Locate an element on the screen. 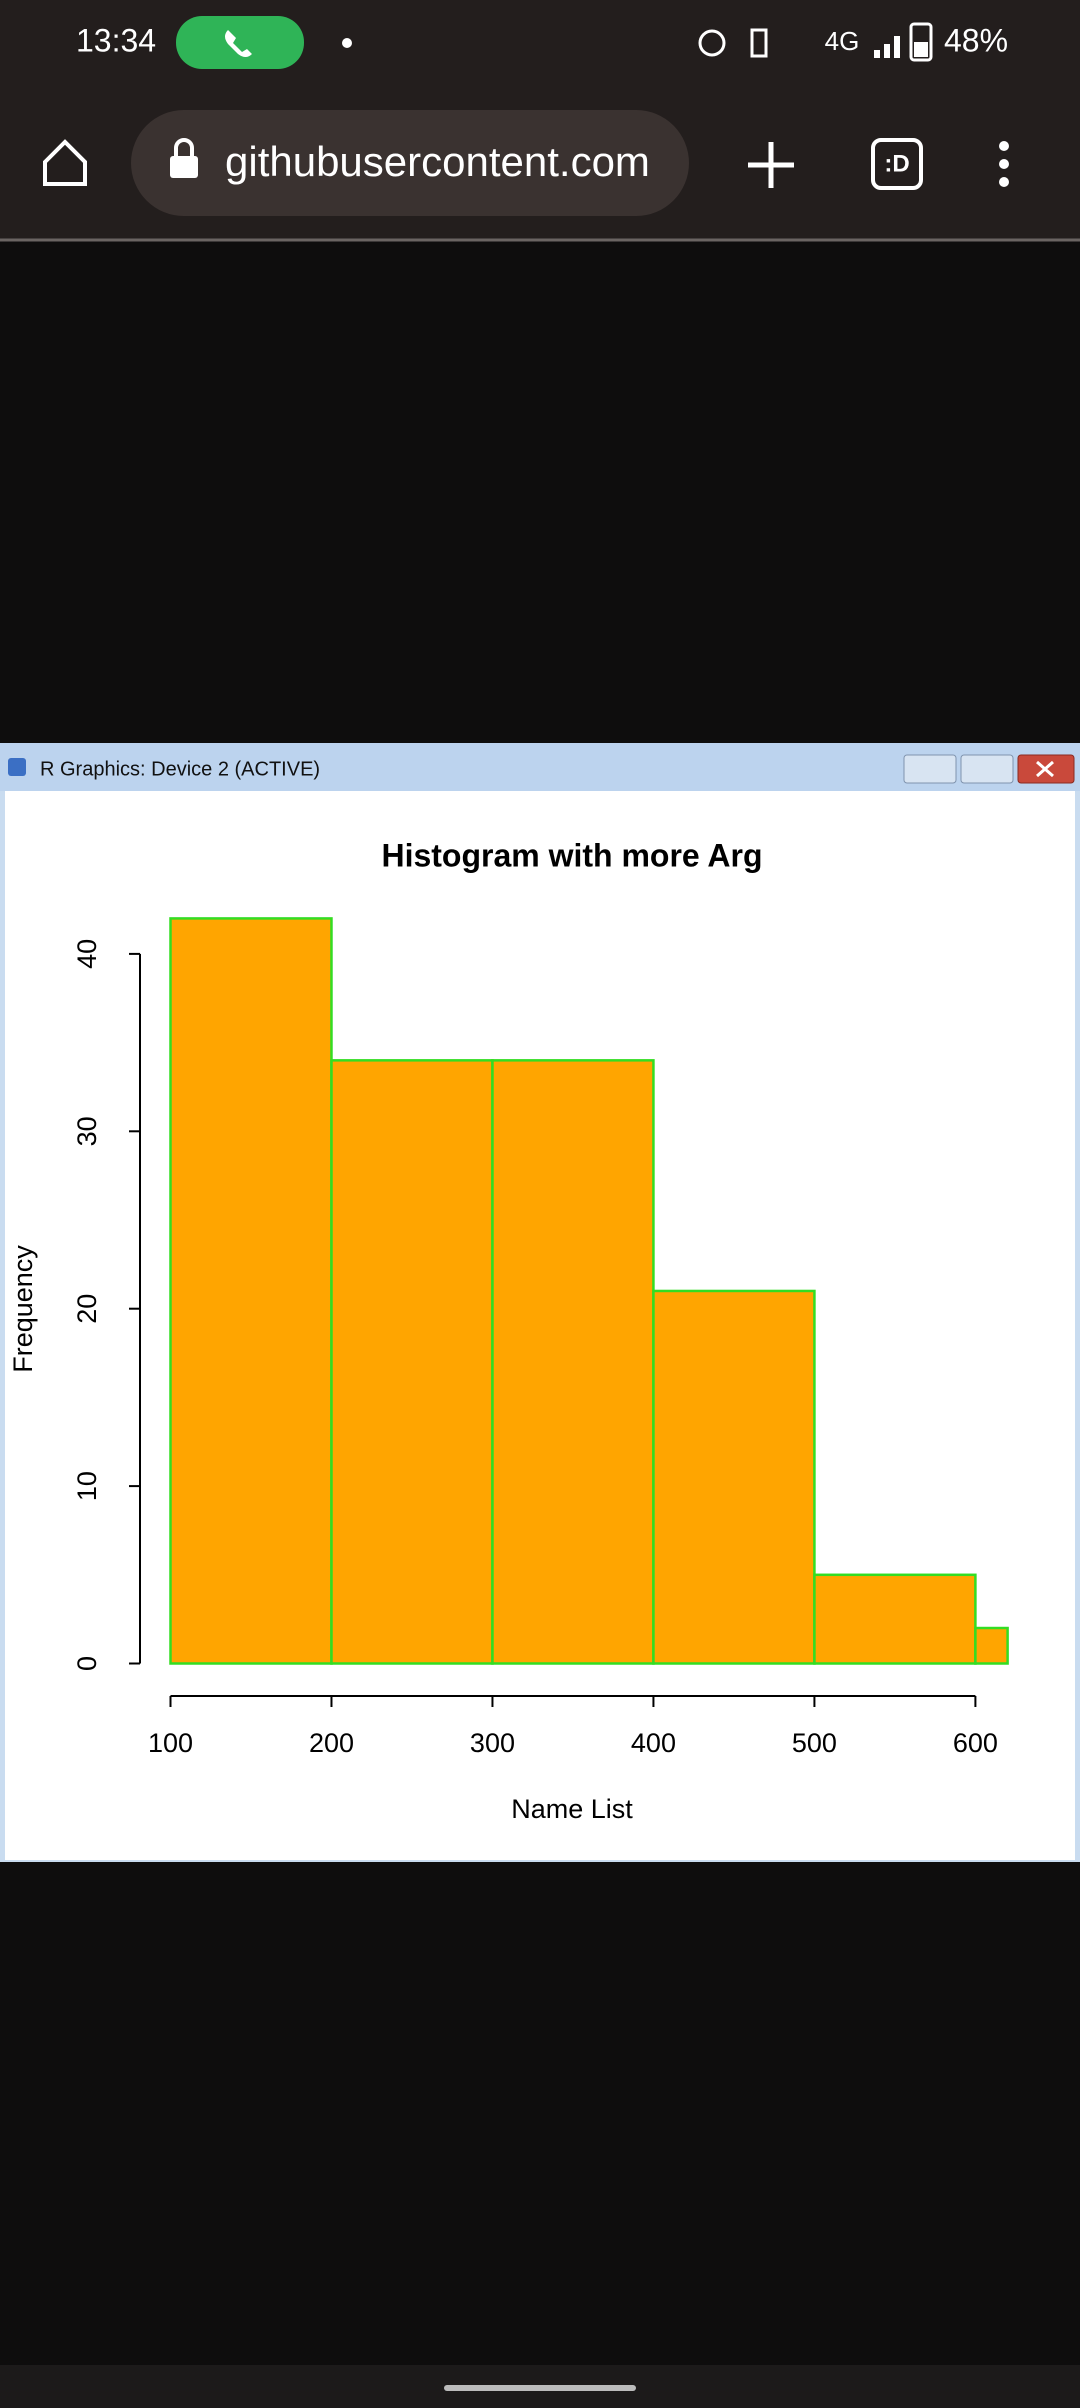 The width and height of the screenshot is (1080, 2408). maximize-button is located at coordinates (987, 769).